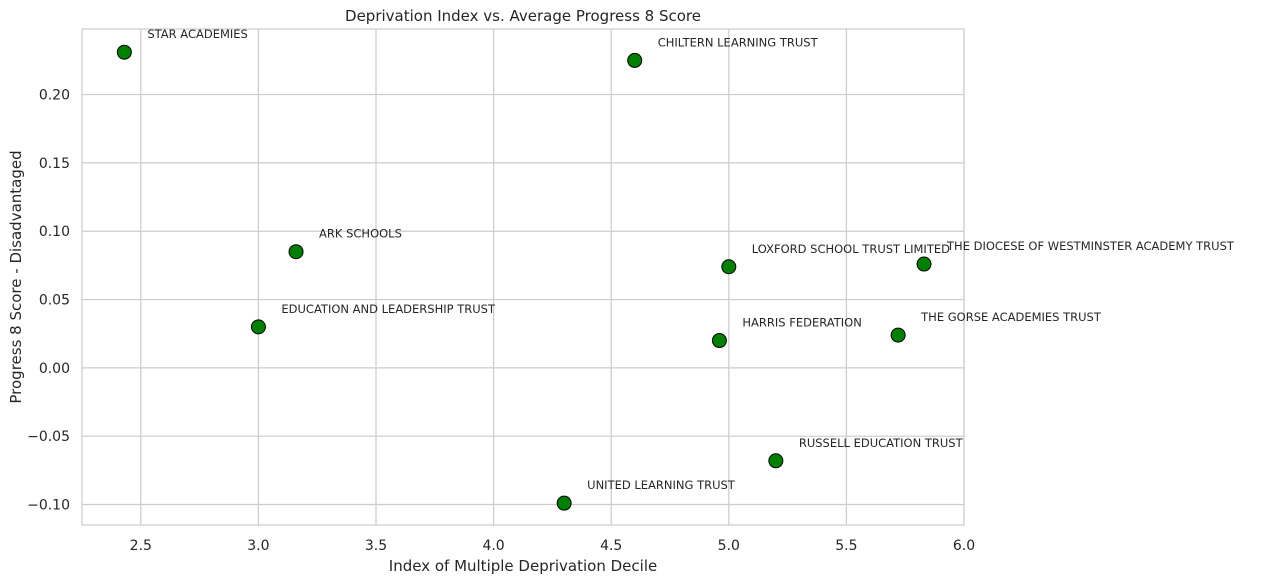 Image resolution: width=1266 pixels, height=584 pixels. What do you see at coordinates (54, 369) in the screenshot?
I see `y-tick-label: 0.00` at bounding box center [54, 369].